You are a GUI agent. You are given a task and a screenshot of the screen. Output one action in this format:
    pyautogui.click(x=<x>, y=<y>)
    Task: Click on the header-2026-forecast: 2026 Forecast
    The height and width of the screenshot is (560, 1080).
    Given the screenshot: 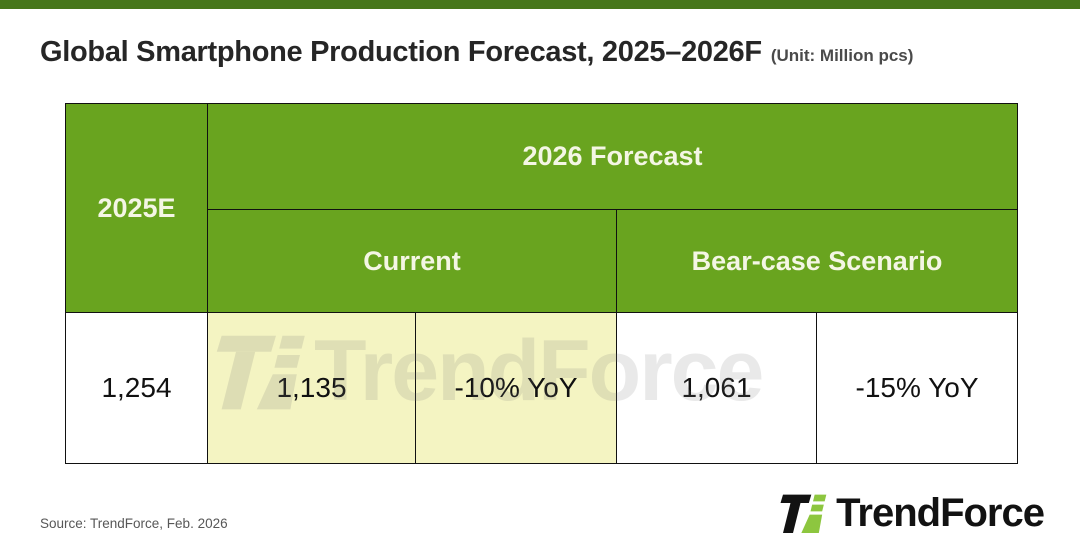 What is the action you would take?
    pyautogui.click(x=612, y=156)
    